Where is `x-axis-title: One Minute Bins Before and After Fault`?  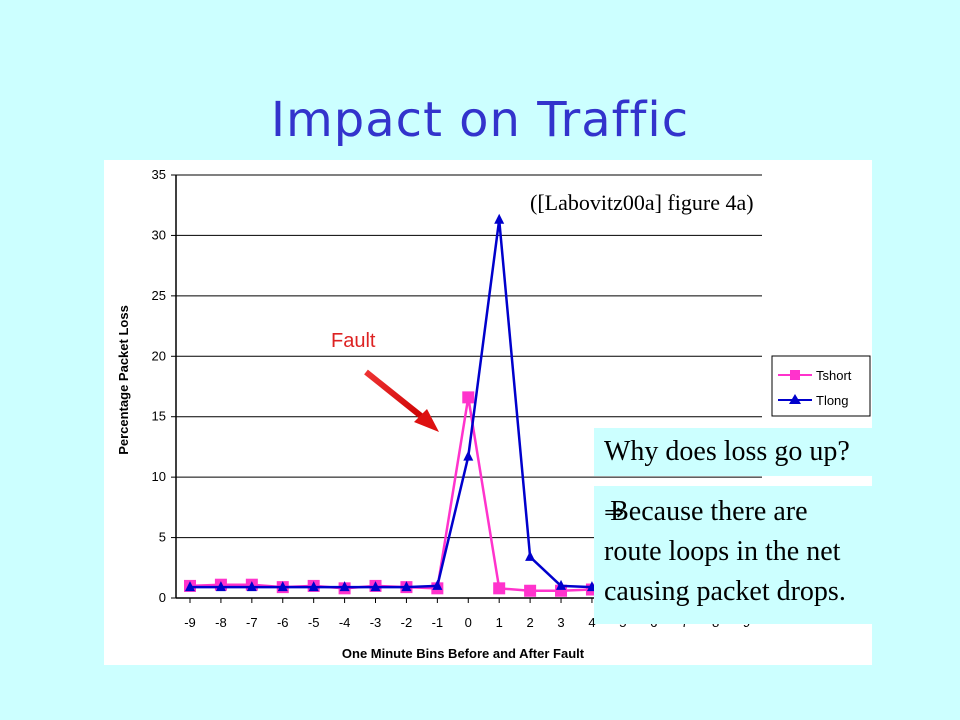 x-axis-title: One Minute Bins Before and After Fault is located at coordinates (463, 653).